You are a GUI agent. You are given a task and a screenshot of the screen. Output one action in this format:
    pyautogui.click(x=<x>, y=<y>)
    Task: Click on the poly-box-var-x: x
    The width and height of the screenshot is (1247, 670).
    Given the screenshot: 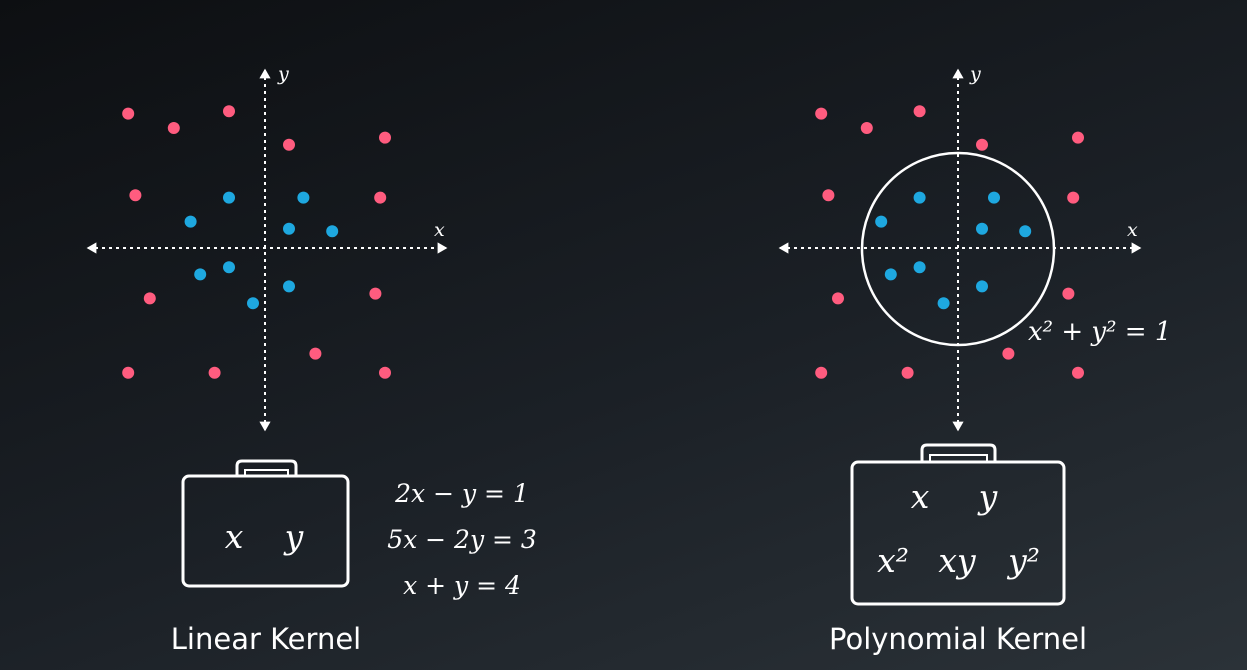 What is the action you would take?
    pyautogui.click(x=920, y=496)
    